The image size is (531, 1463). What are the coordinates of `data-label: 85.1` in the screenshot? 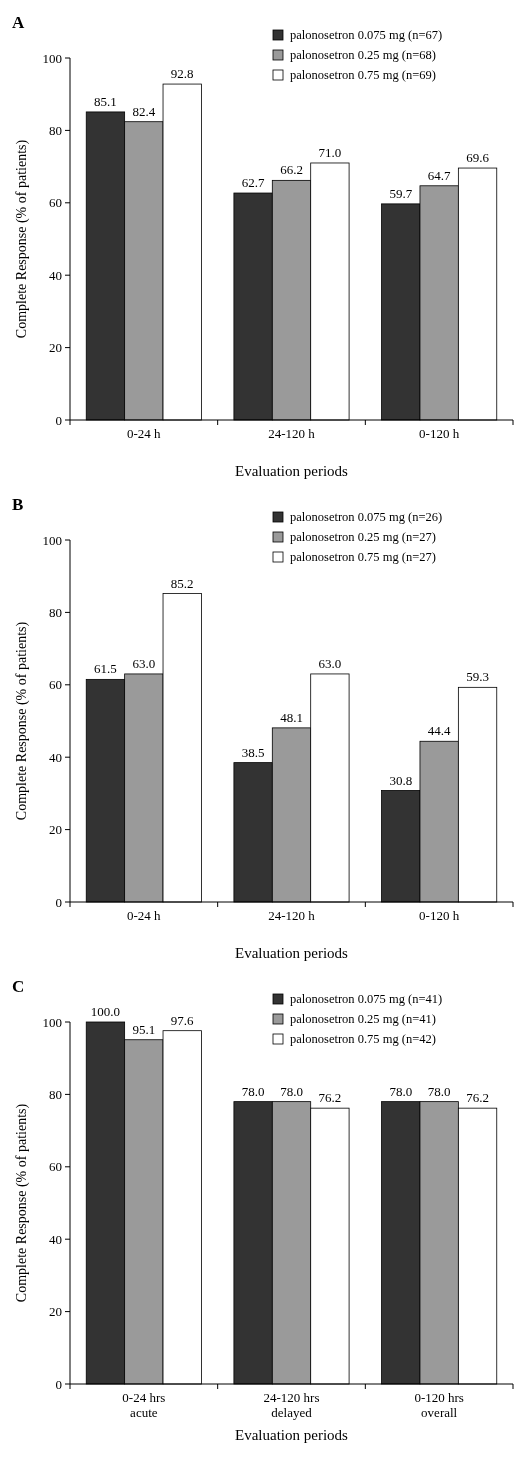 It's located at (105, 101).